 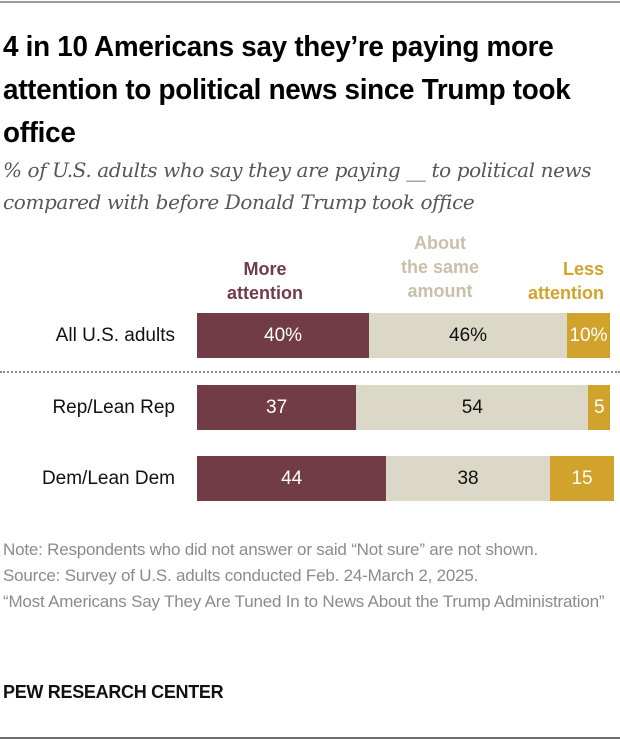 I want to click on dotted-divider, so click(x=310, y=372).